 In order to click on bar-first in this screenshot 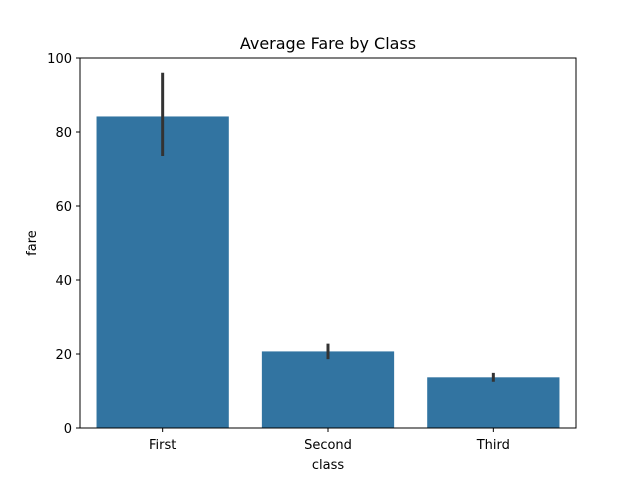, I will do `click(162, 272)`.